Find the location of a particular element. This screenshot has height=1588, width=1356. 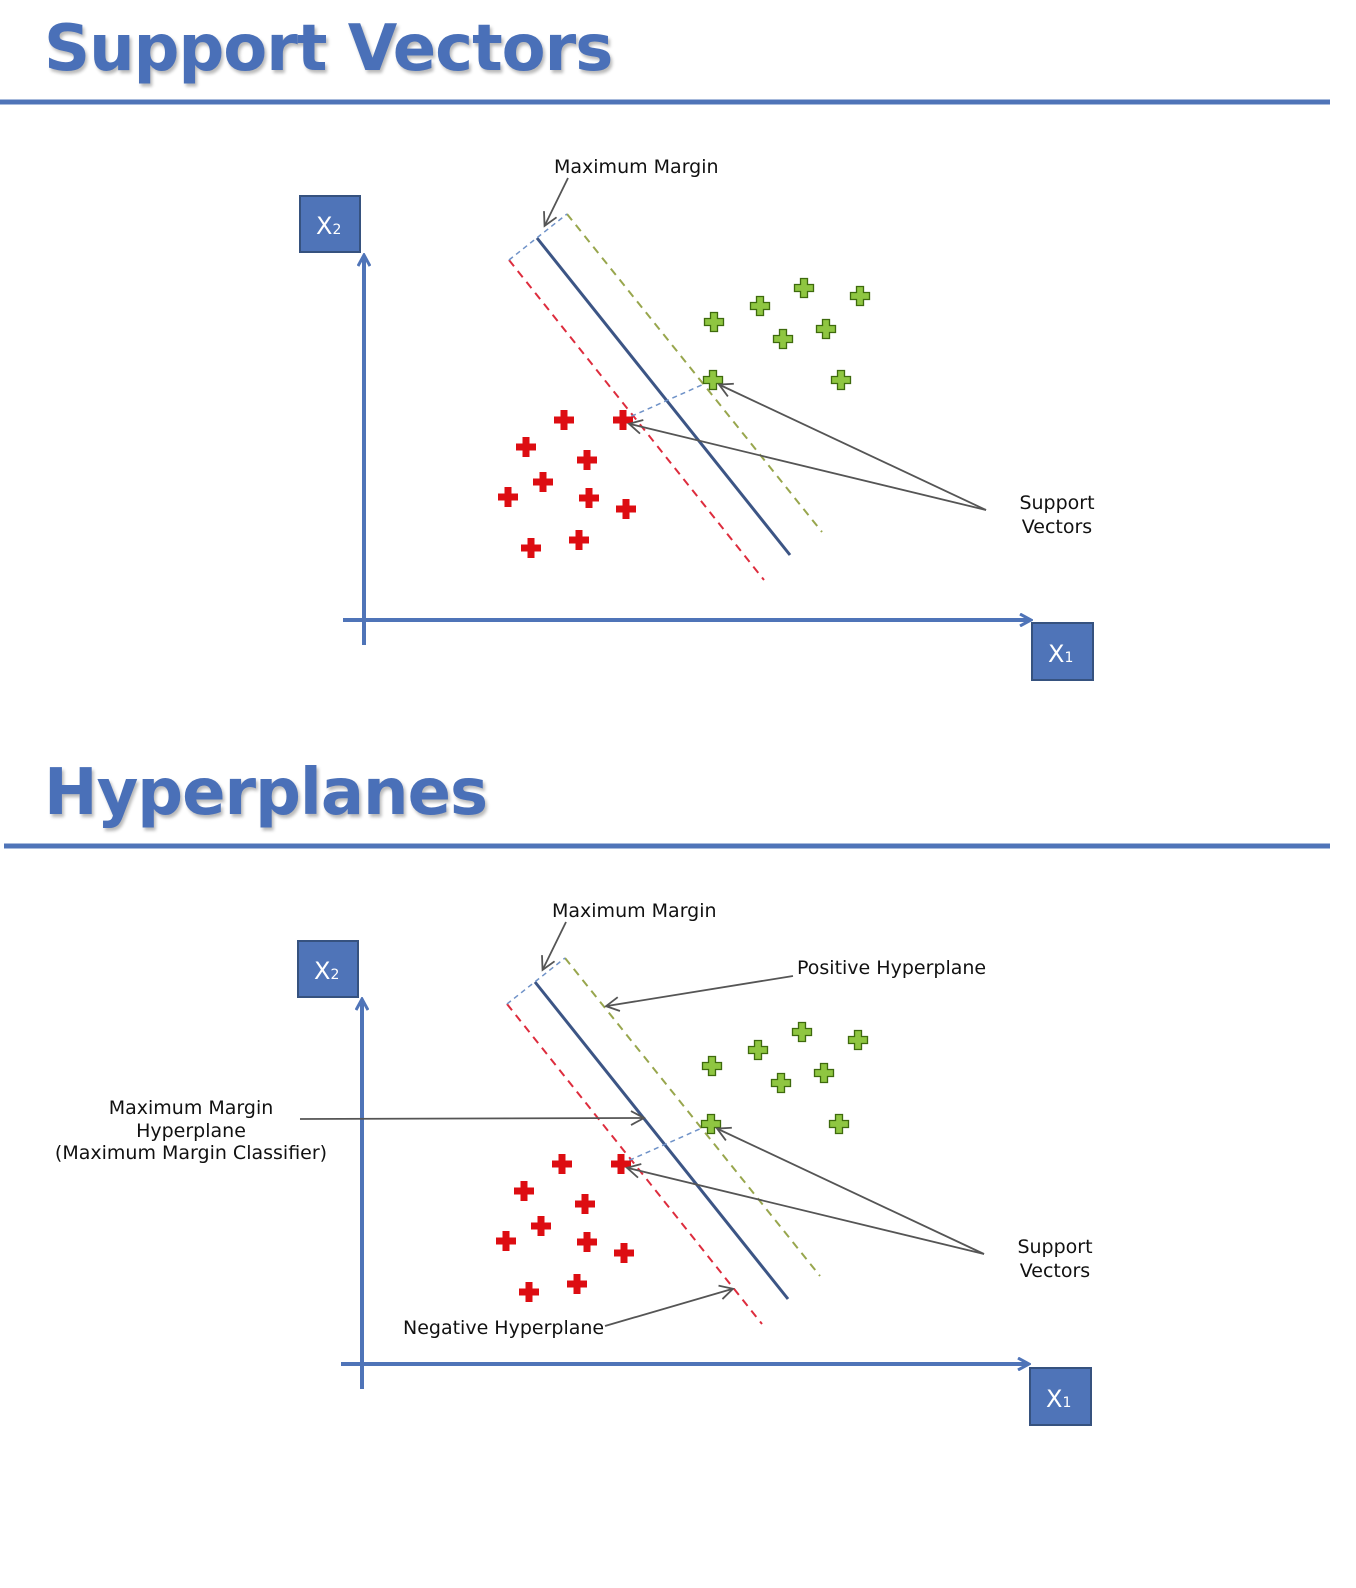

negative-hyperplane-arrow is located at coordinates (669, 1305).